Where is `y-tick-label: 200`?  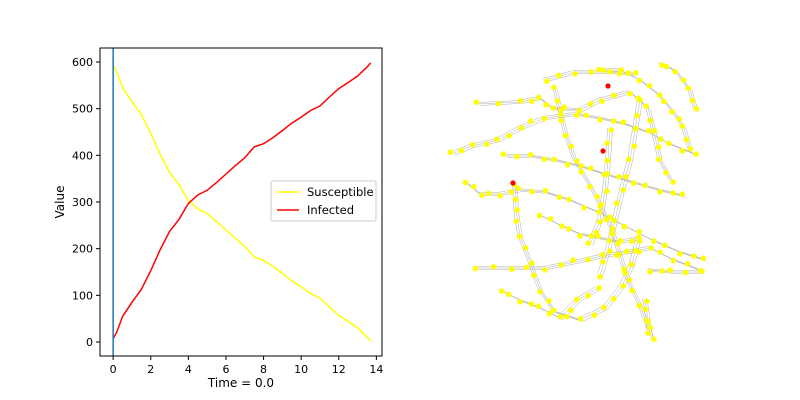 y-tick-label: 200 is located at coordinates (82, 249).